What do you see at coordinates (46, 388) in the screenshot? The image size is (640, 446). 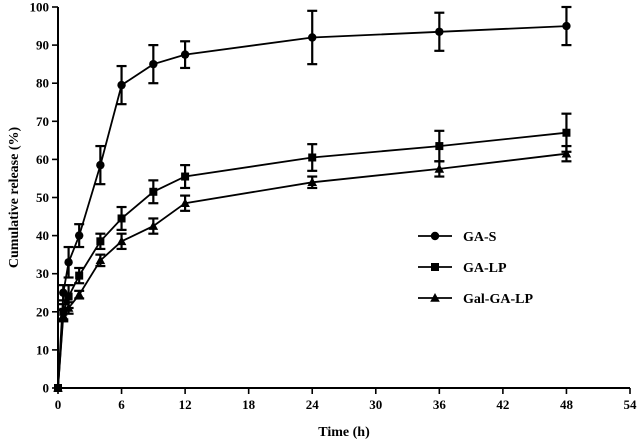 I see `y-tick-label: 0` at bounding box center [46, 388].